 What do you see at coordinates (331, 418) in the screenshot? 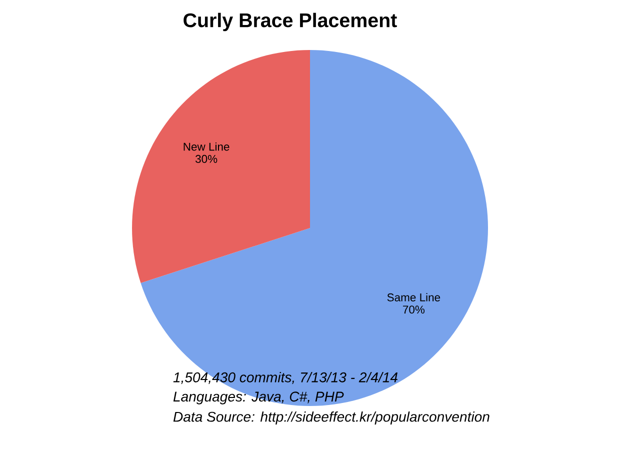
I see `source-note: Data Source: http://sideeffect.kr/popularconvention` at bounding box center [331, 418].